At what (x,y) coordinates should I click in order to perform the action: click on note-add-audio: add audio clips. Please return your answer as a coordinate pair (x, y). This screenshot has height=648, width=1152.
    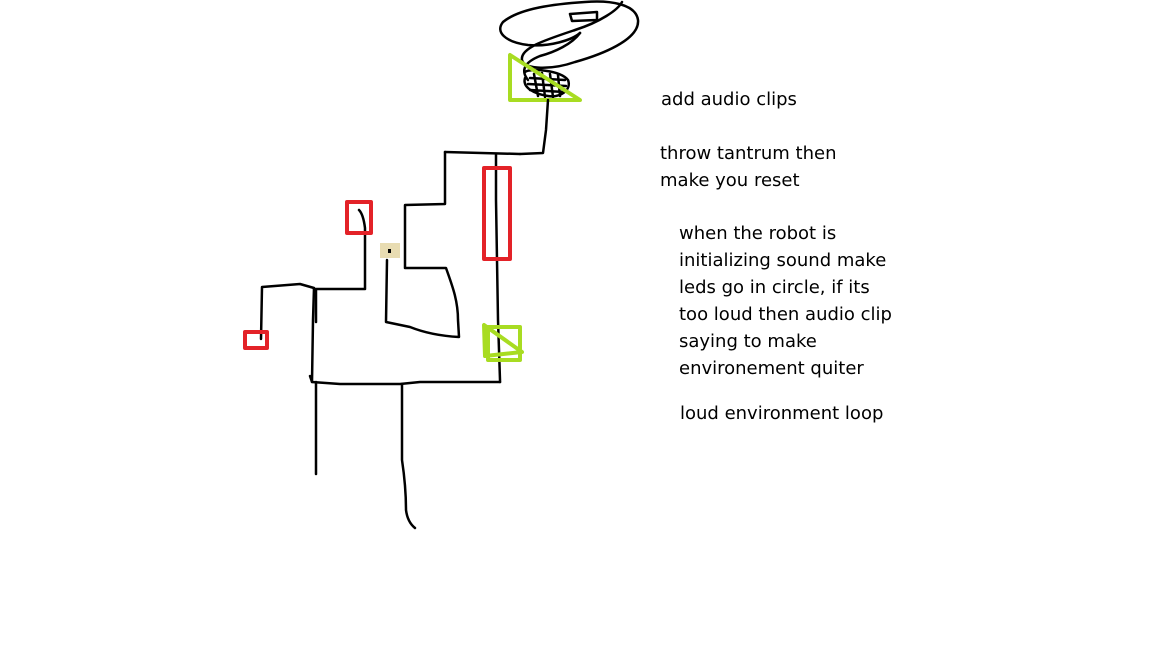
    Looking at the image, I should click on (729, 99).